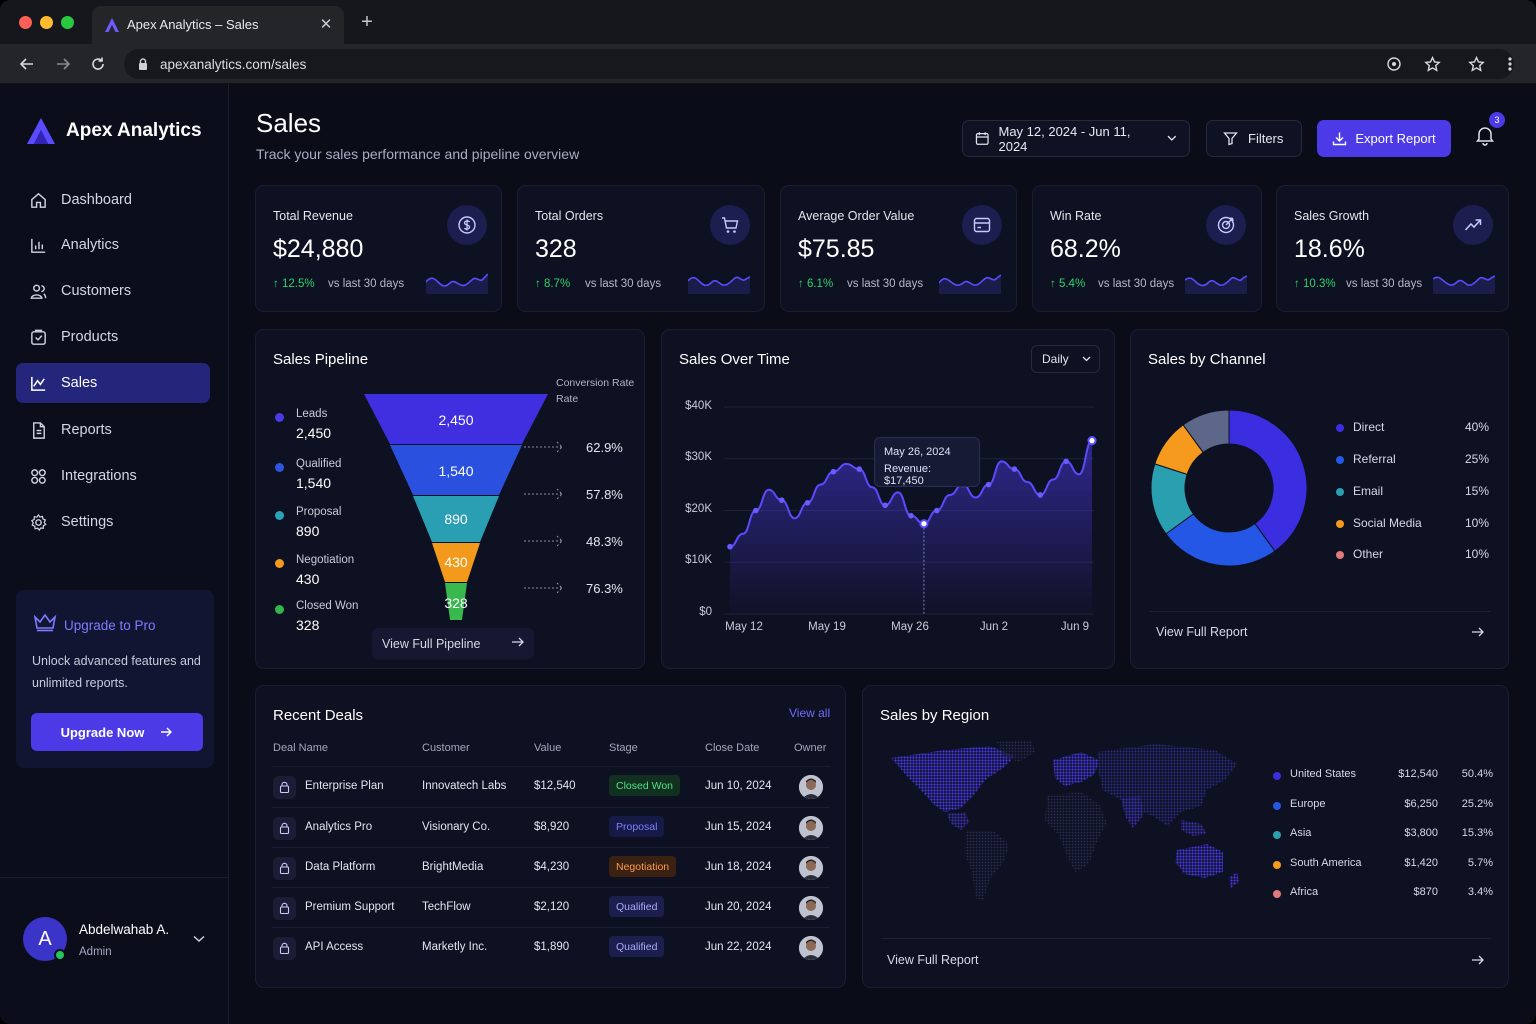 Image resolution: width=1536 pixels, height=1024 pixels. What do you see at coordinates (99, 476) in the screenshot?
I see `sidebar-item-label: Integrations` at bounding box center [99, 476].